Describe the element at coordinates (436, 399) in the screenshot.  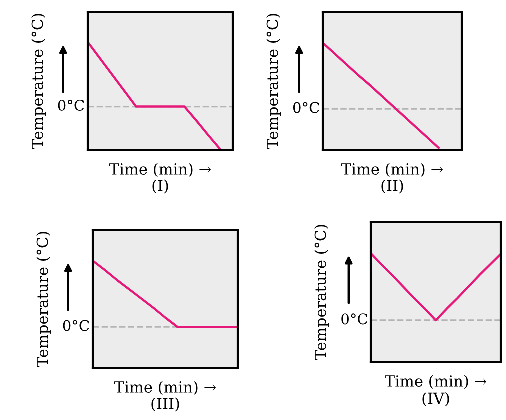
I see `text: (IV)` at that location.